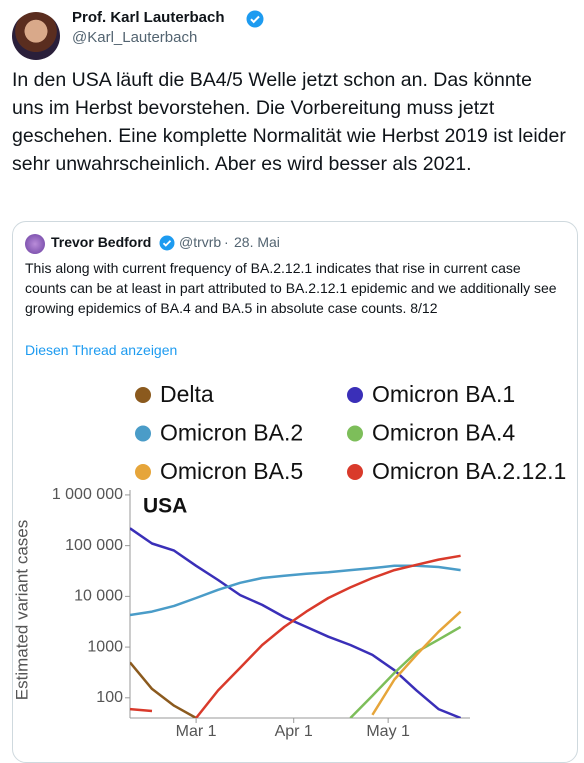  What do you see at coordinates (257, 242) in the screenshot?
I see `quote-date: 28. Mai` at bounding box center [257, 242].